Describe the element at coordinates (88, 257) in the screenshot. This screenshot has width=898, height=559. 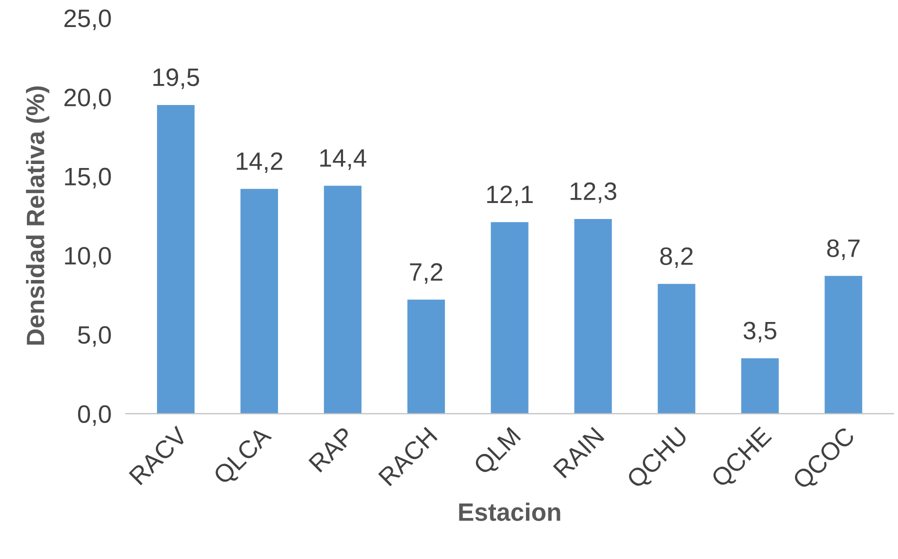
I see `y-tick-label: 10,0` at that location.